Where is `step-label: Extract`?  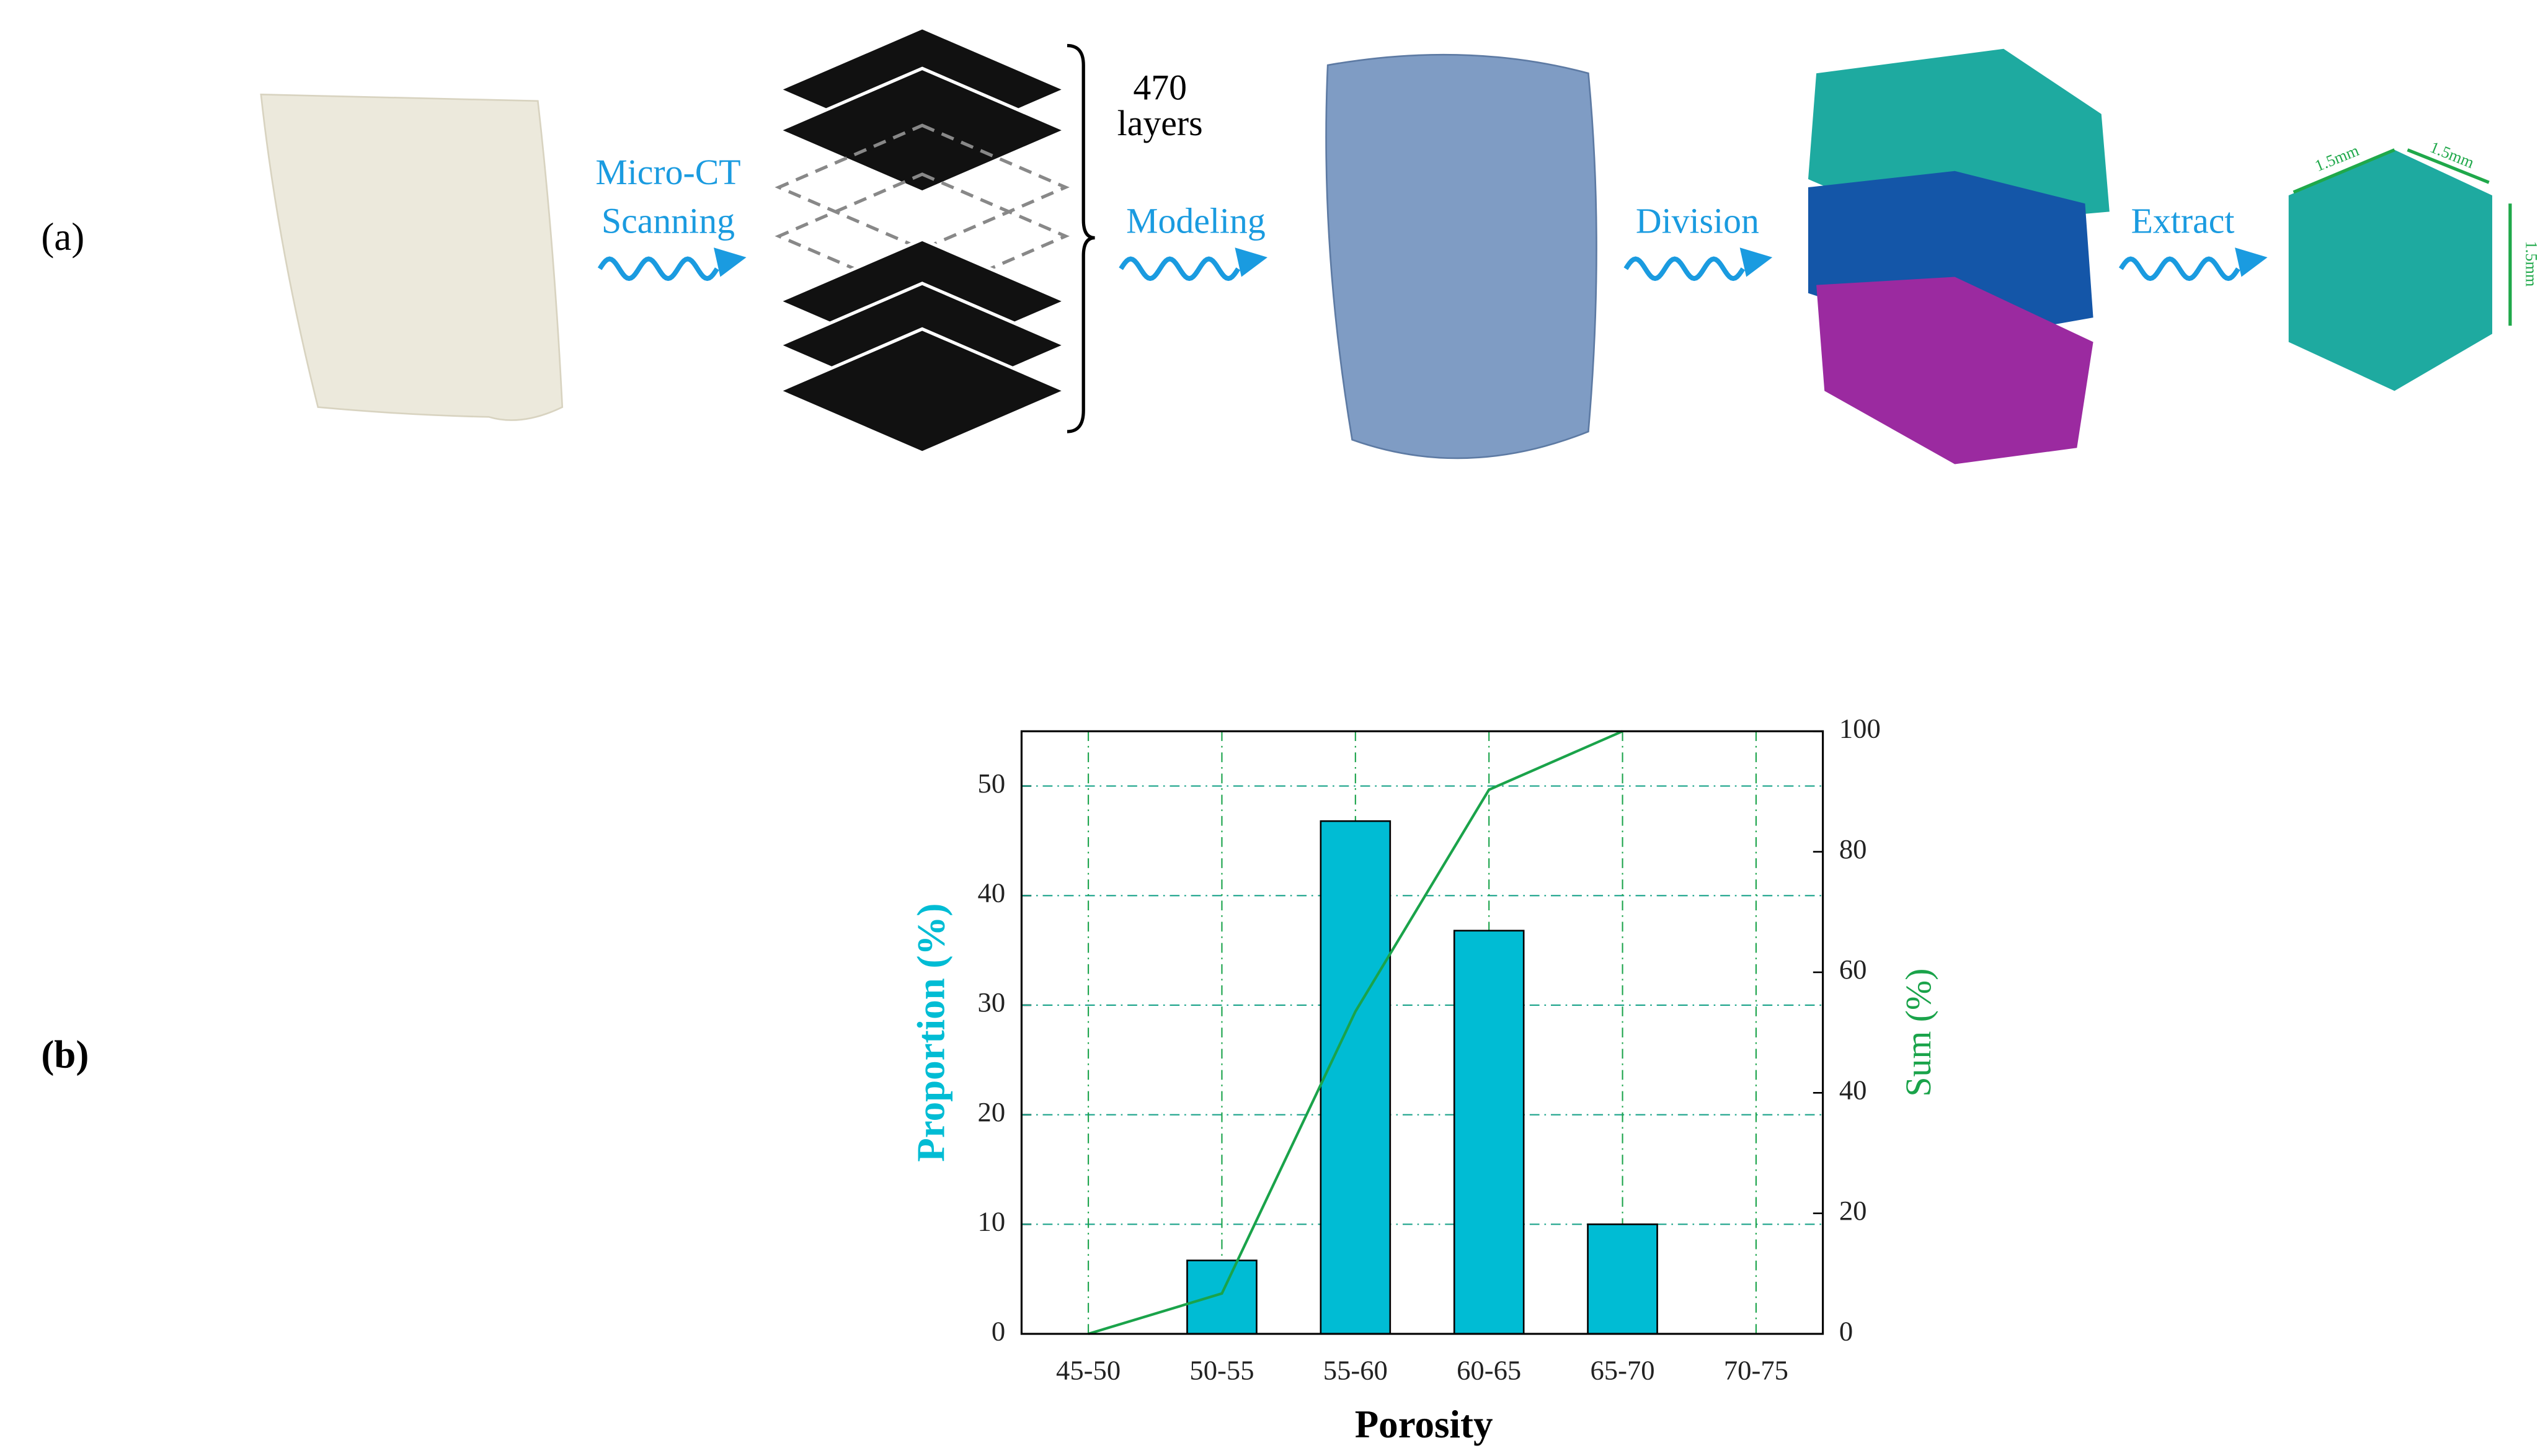 step-label: Extract is located at coordinates (2183, 221).